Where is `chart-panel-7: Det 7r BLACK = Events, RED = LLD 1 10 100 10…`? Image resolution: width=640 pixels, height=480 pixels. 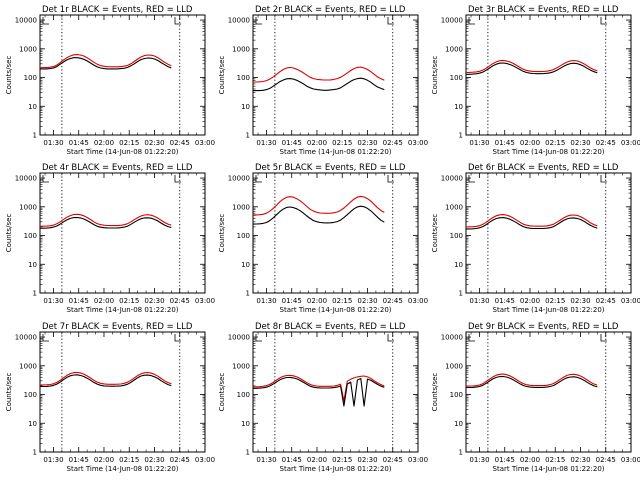 chart-panel-7: Det 7r BLACK = Events, RED = LLD 1 10 100 10… is located at coordinates (110, 397).